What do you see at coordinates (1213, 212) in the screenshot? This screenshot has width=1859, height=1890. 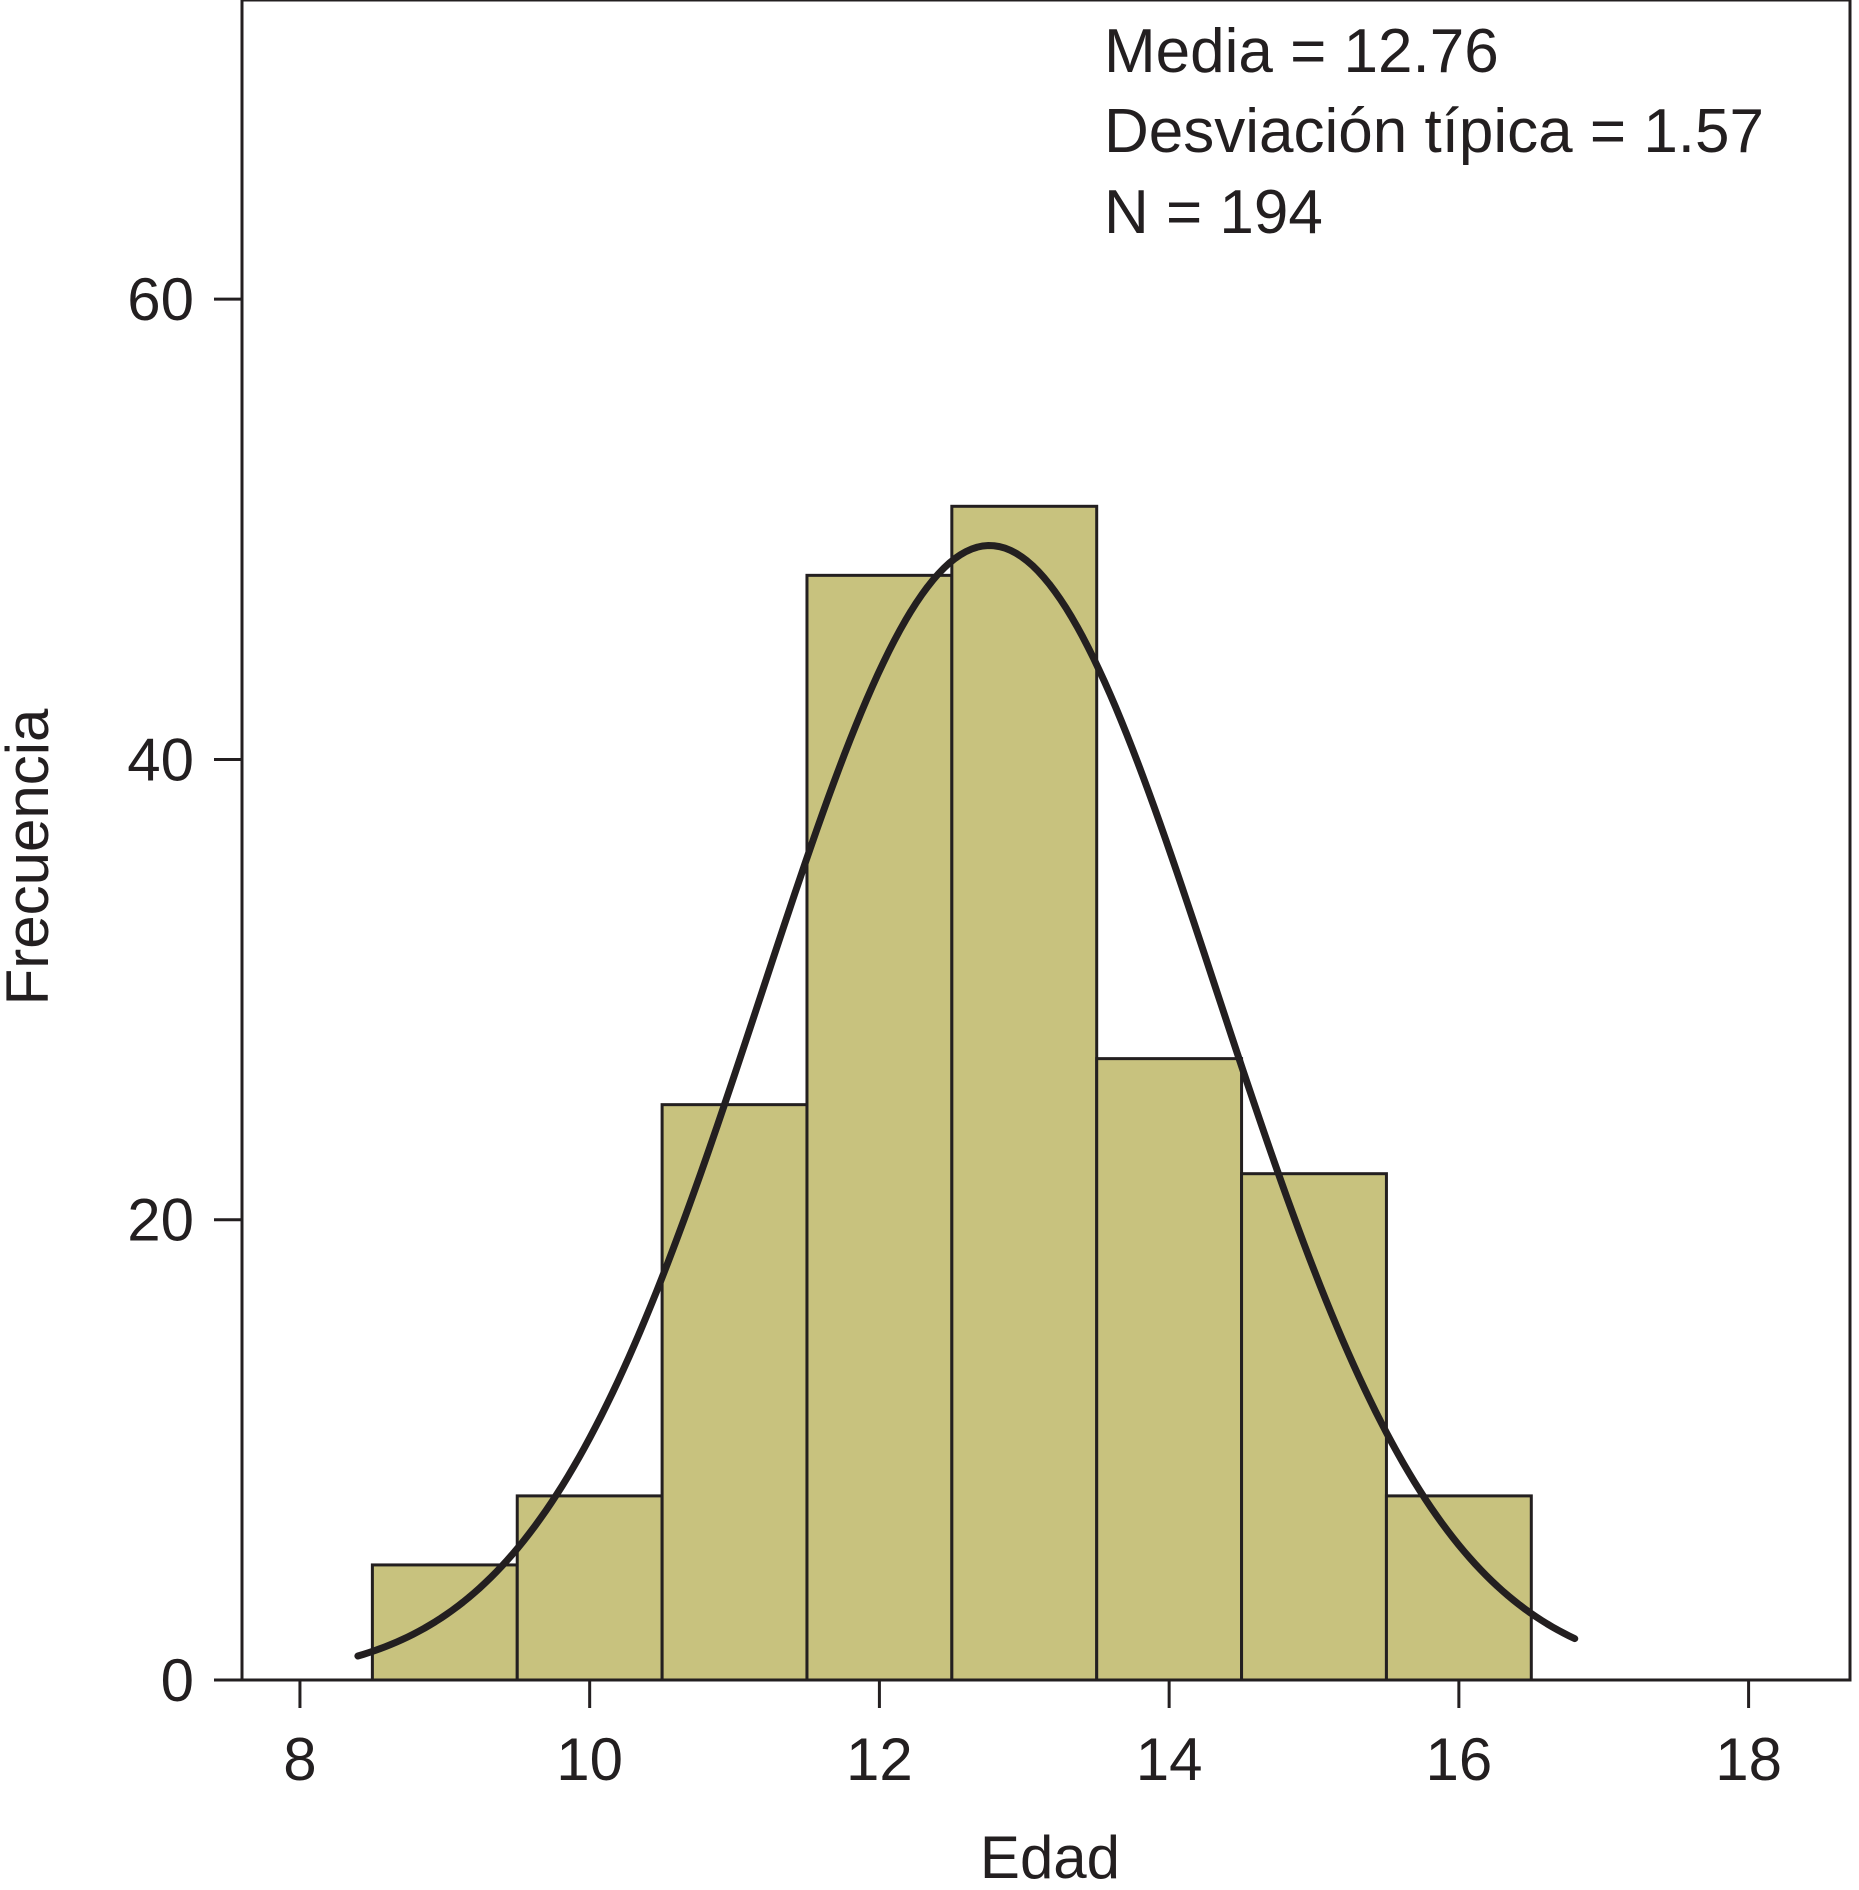 I see `stat-n: N = 194` at bounding box center [1213, 212].